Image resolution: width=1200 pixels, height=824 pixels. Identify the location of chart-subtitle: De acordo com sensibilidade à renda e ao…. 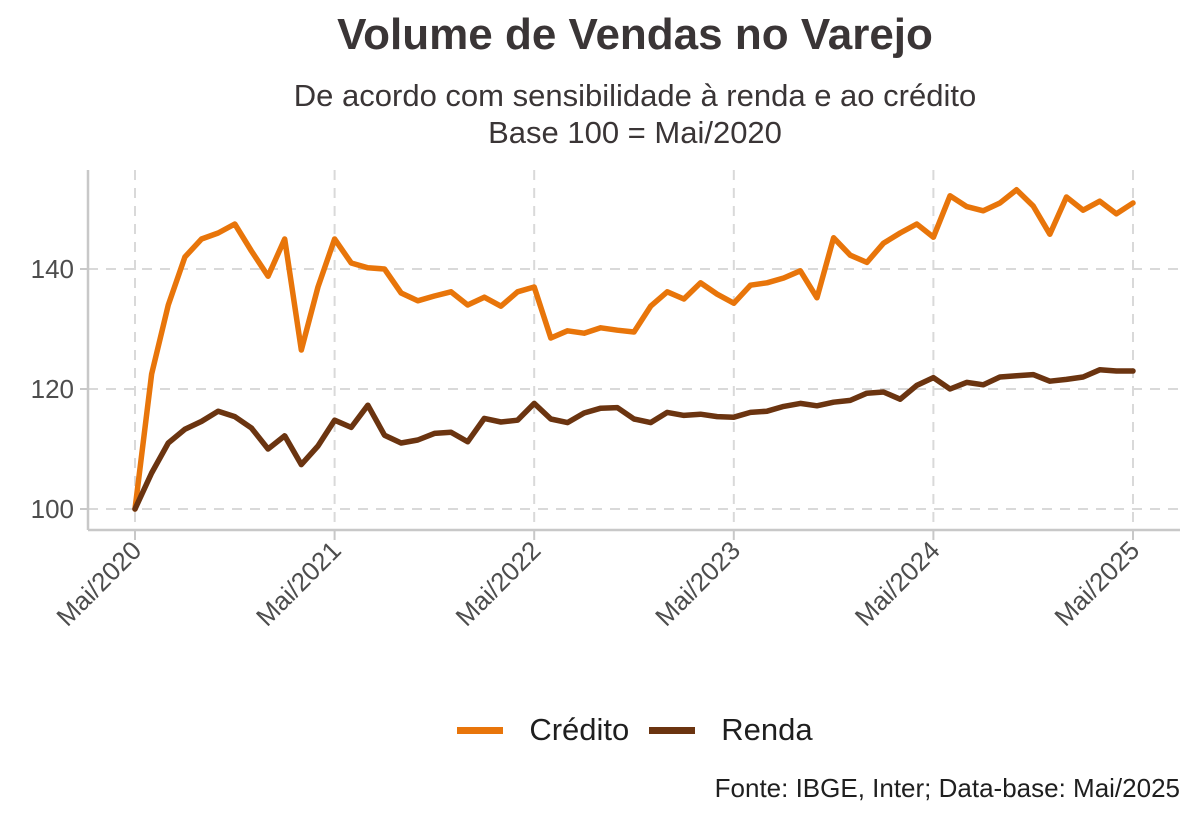
(635, 95).